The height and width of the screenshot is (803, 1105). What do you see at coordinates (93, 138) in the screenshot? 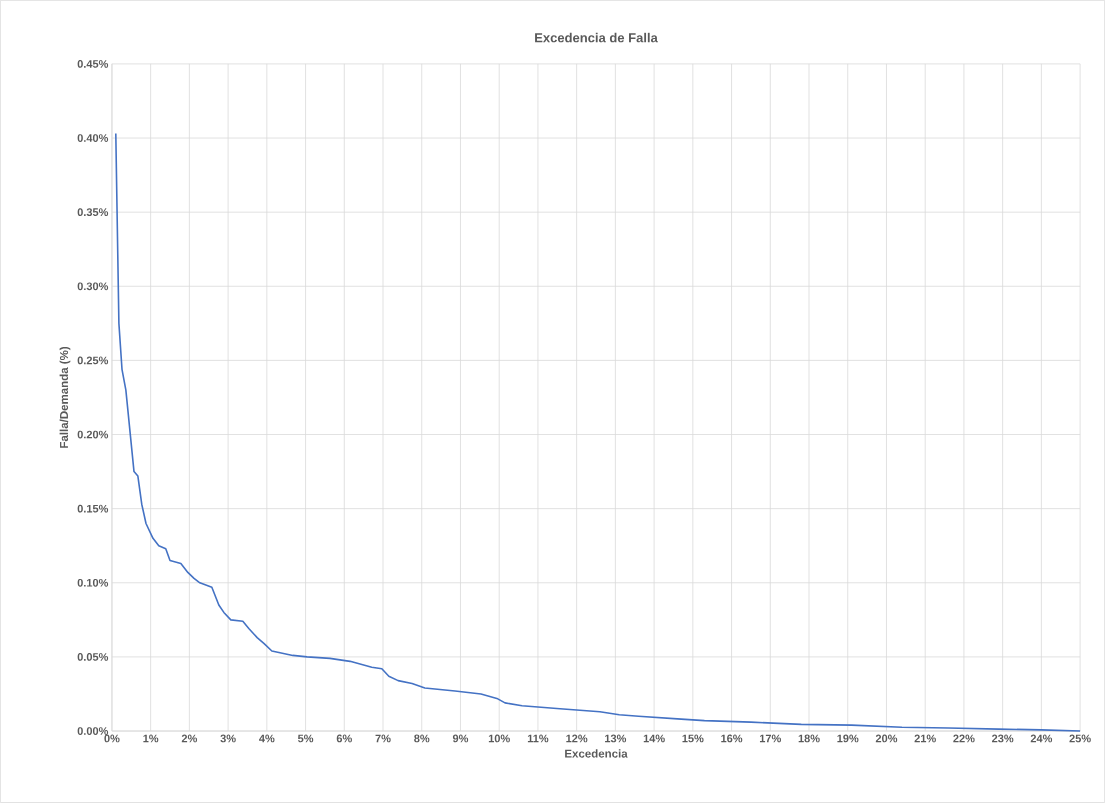
I see `y-tick-label: 0.40%` at bounding box center [93, 138].